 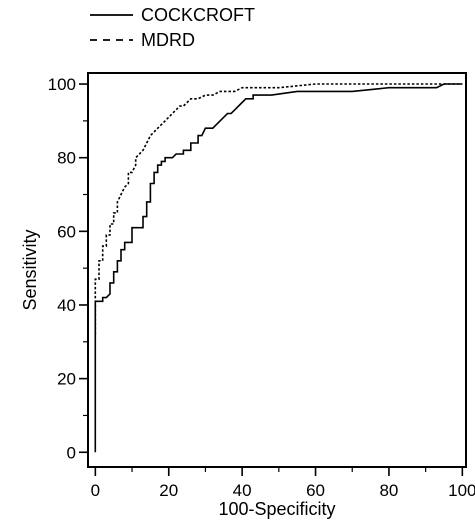 I want to click on legend-label-cockcroft: COCKCROFT, so click(x=198, y=15).